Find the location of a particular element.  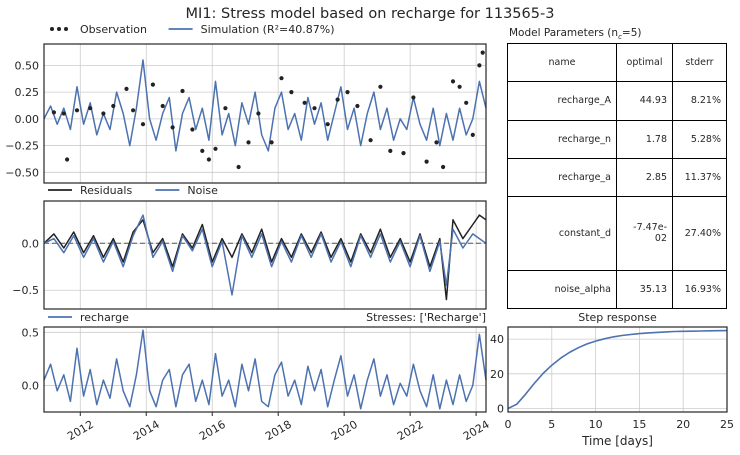

stresses-xtick-label: 2018 is located at coordinates (278, 430).